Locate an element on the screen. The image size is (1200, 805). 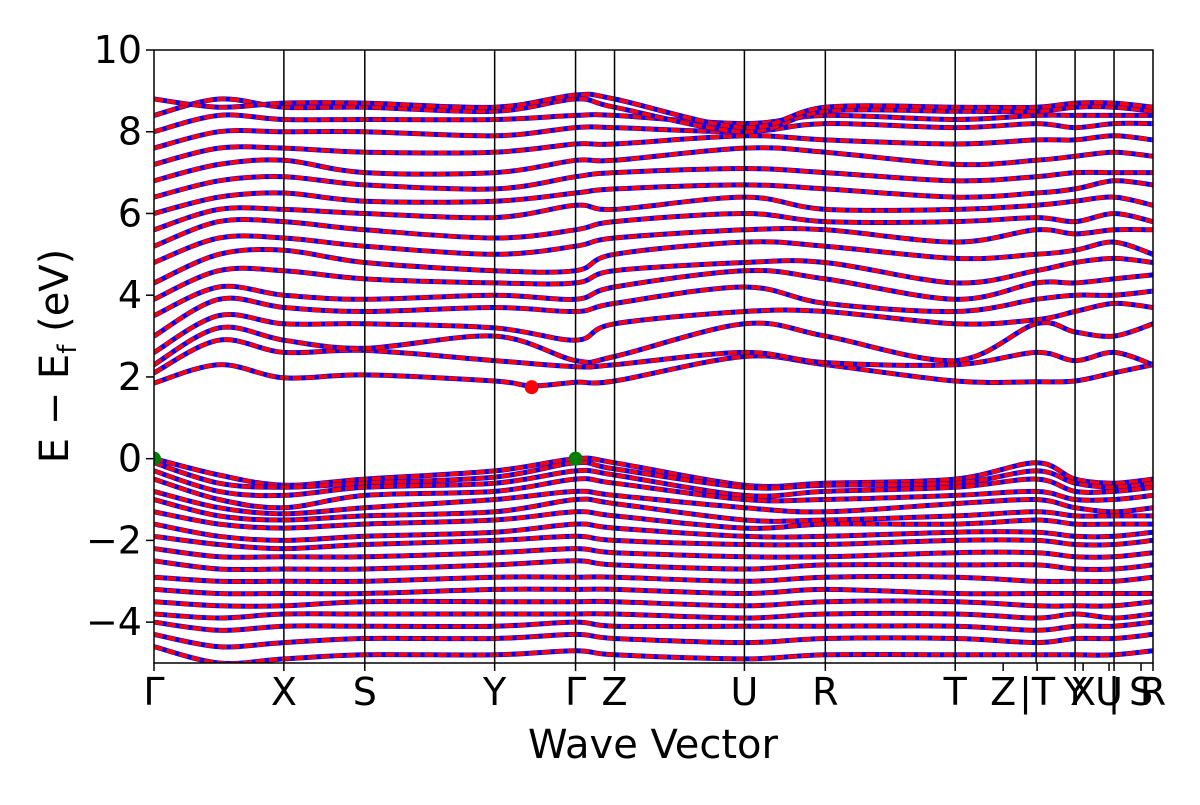
x-tick-label-4: Γ is located at coordinates (575, 692).